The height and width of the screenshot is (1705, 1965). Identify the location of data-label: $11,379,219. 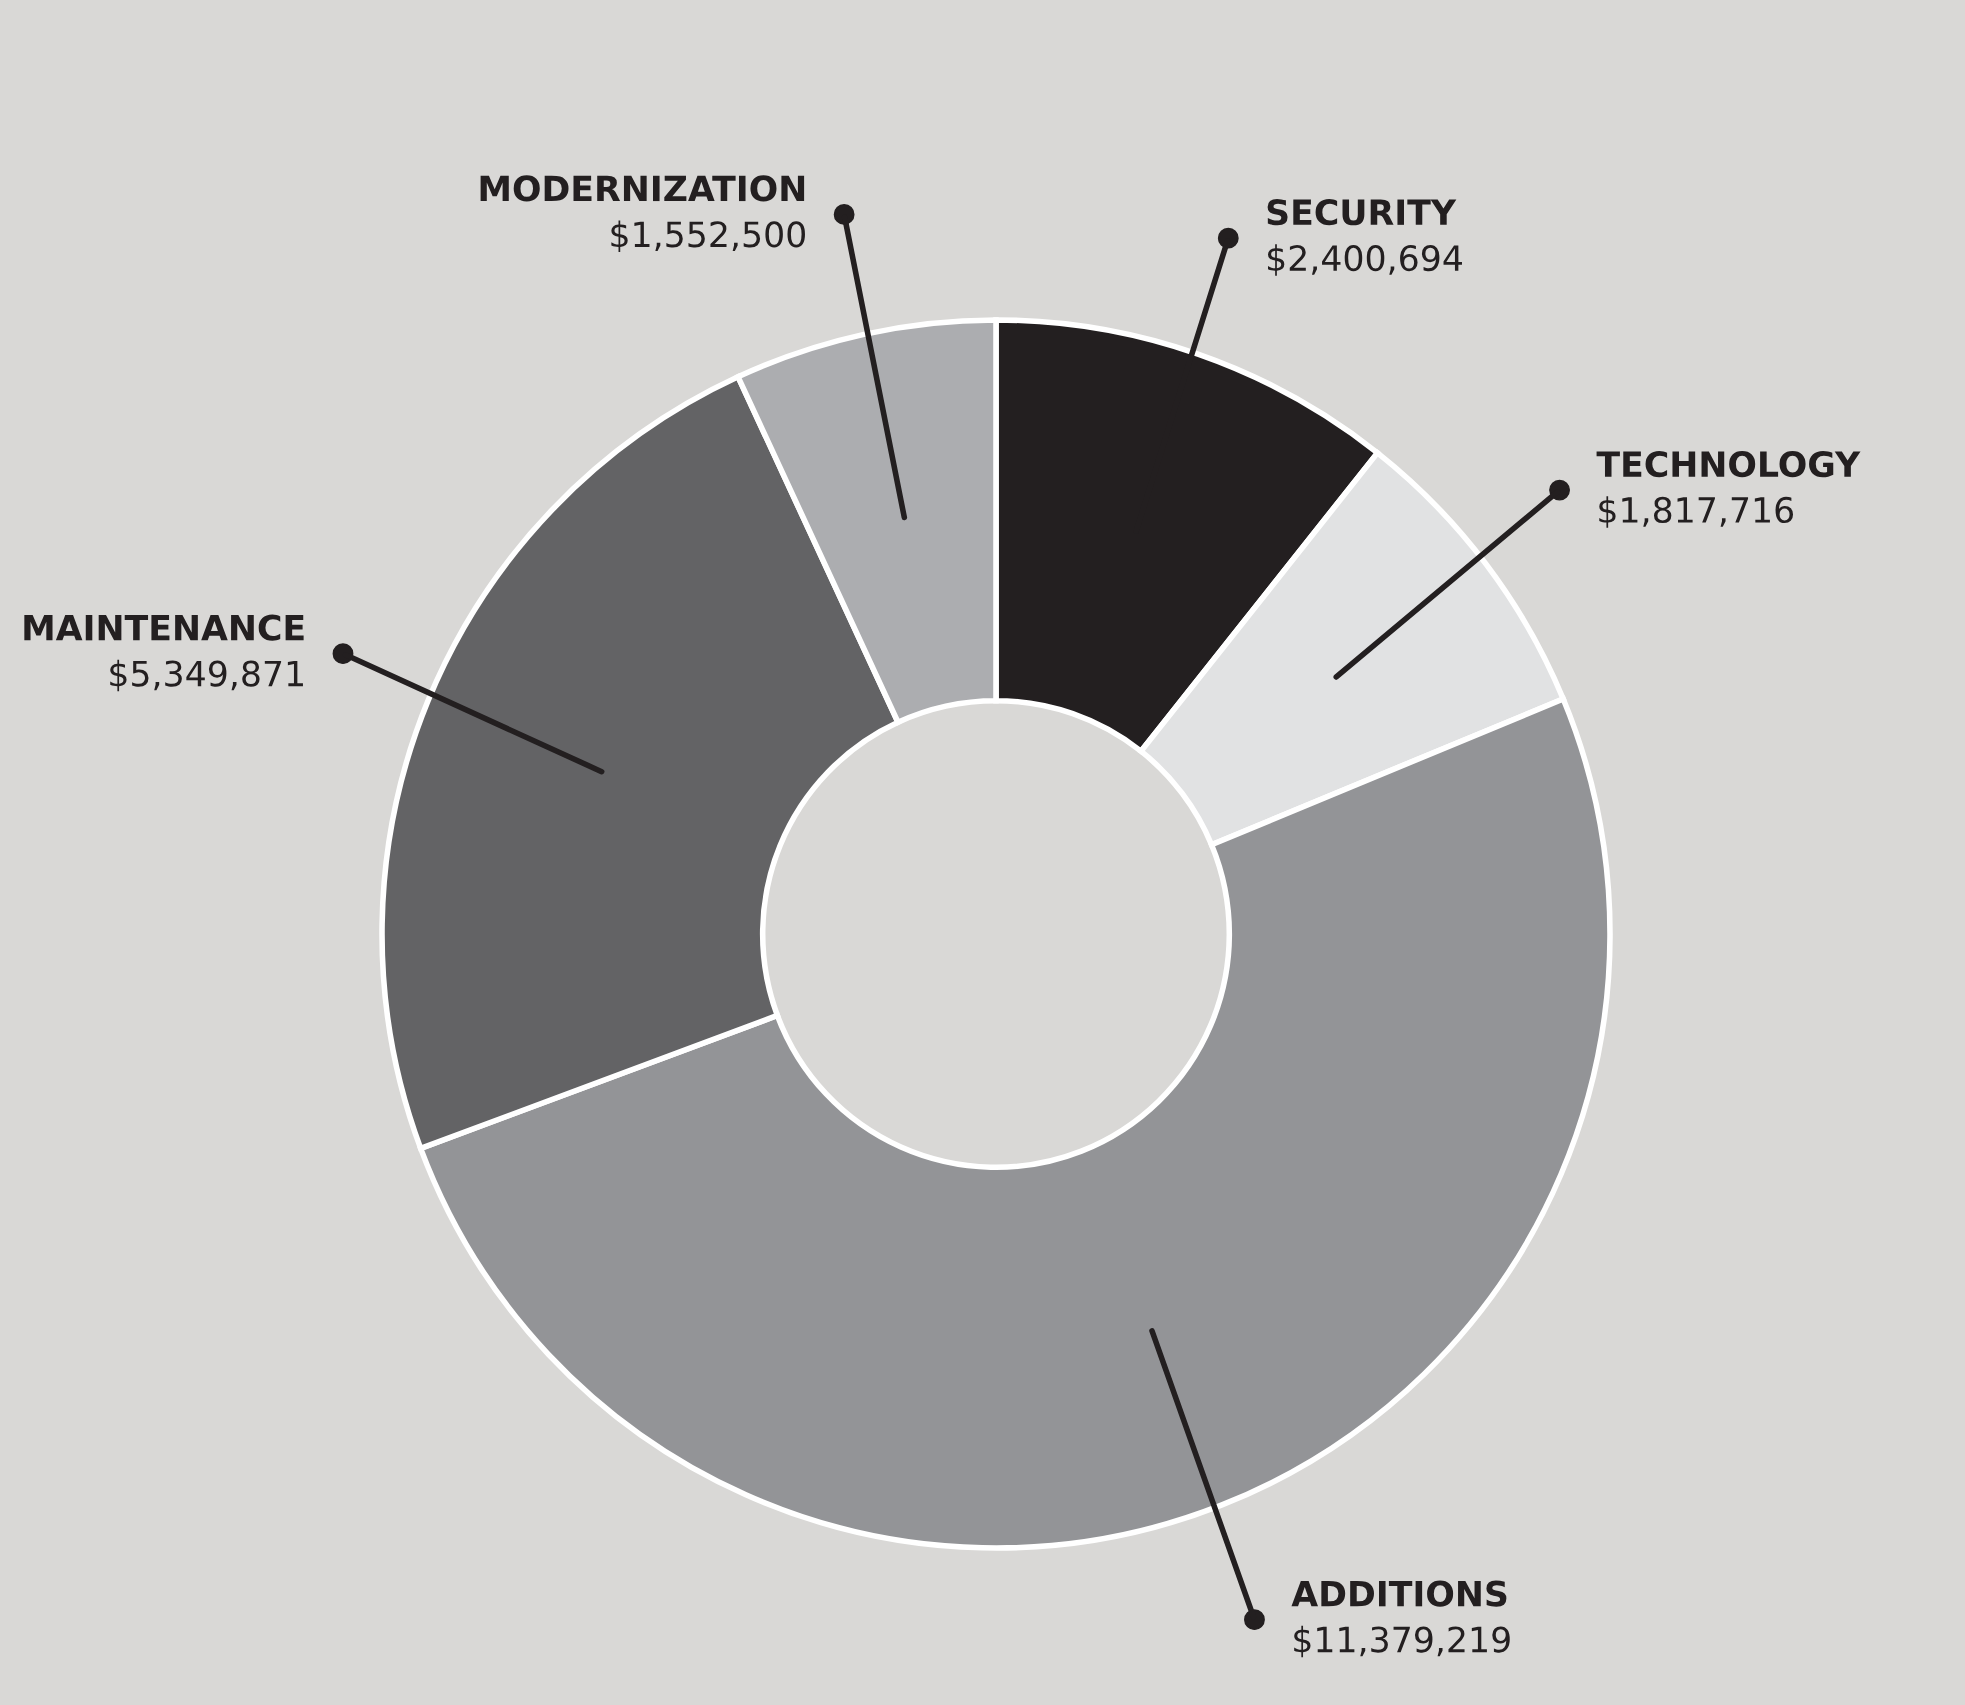
(1402, 1641).